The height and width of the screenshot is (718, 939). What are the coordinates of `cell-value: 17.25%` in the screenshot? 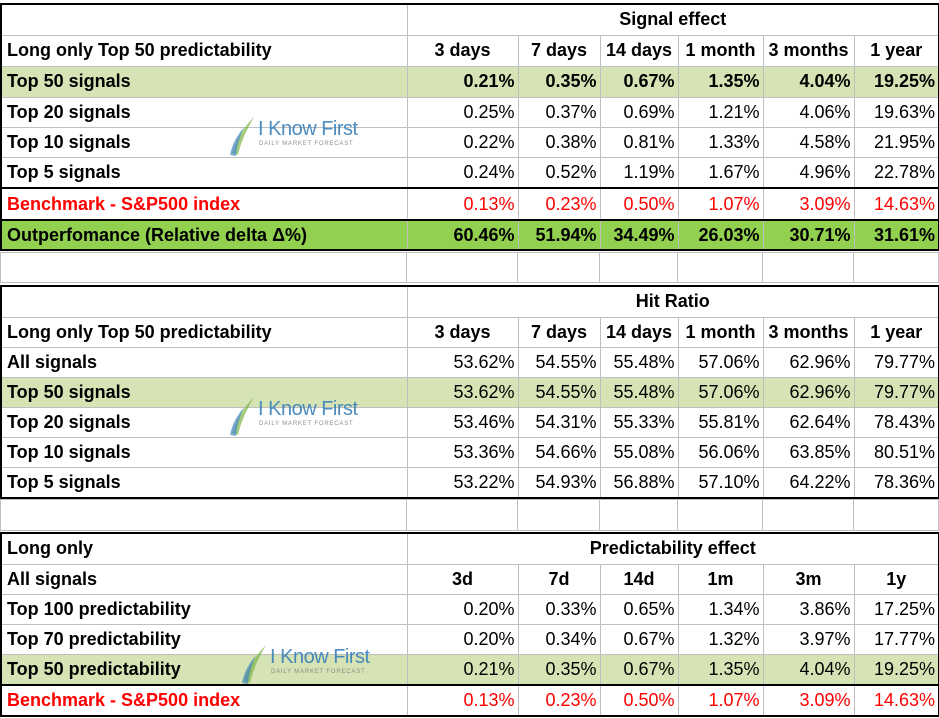 It's located at (896, 609).